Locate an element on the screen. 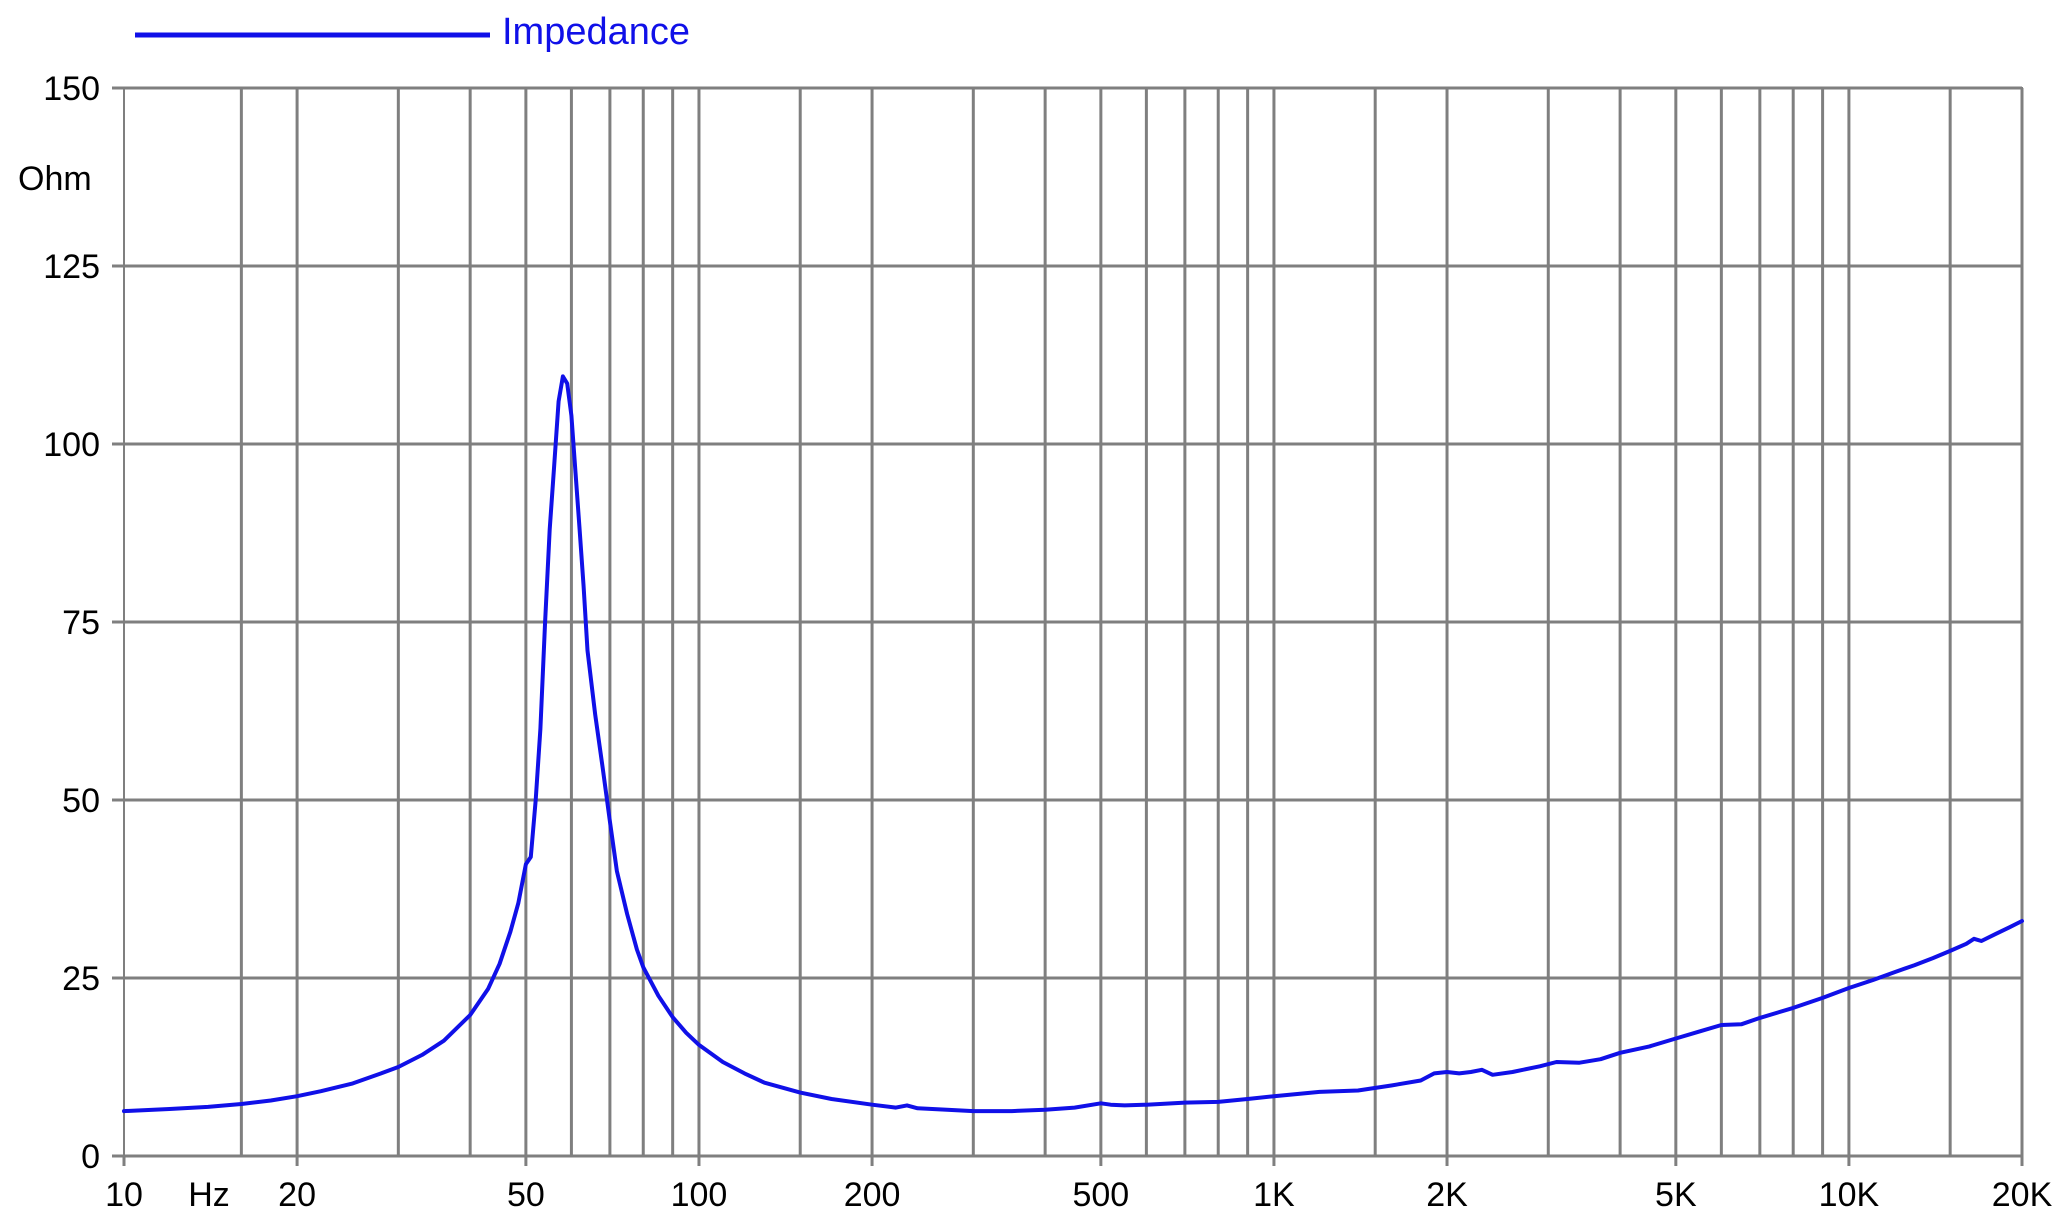  y-tick-label: 75 is located at coordinates (81, 623).